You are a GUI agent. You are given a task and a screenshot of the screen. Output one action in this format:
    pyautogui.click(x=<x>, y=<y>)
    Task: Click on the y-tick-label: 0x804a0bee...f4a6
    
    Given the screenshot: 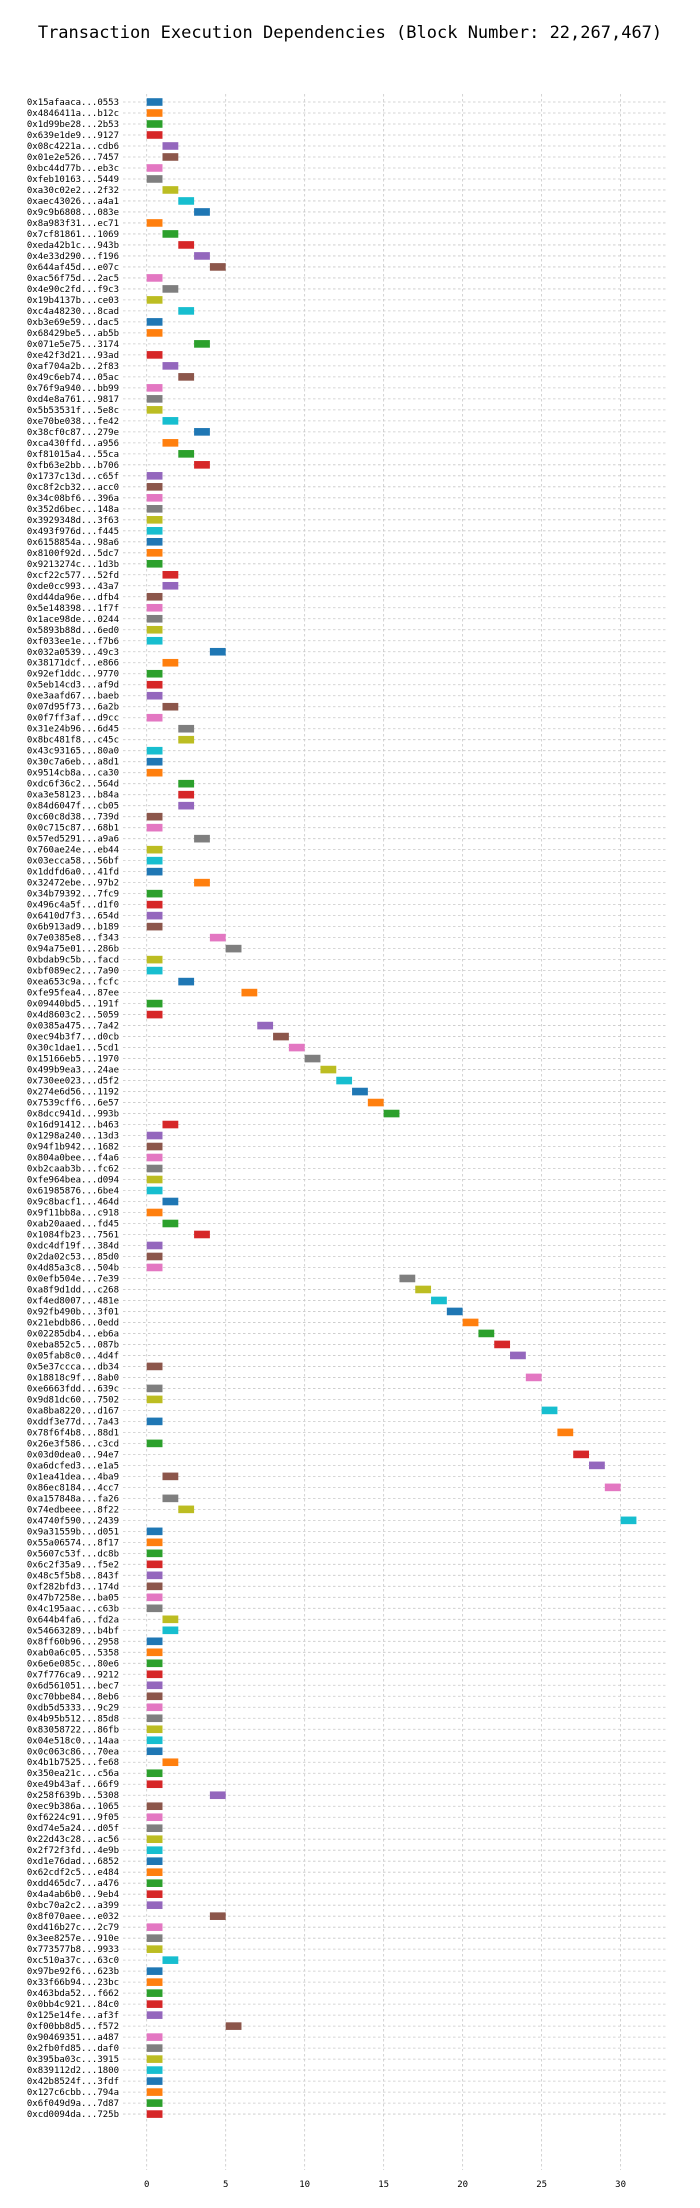 What is the action you would take?
    pyautogui.click(x=73, y=1159)
    